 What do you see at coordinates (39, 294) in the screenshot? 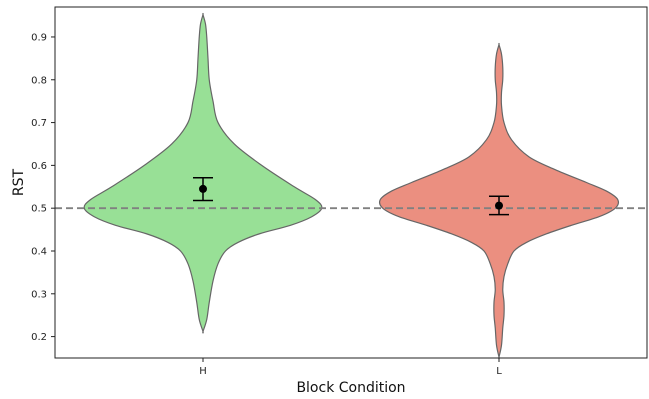
I see `y-tick-label-0.3: 0.3` at bounding box center [39, 294].